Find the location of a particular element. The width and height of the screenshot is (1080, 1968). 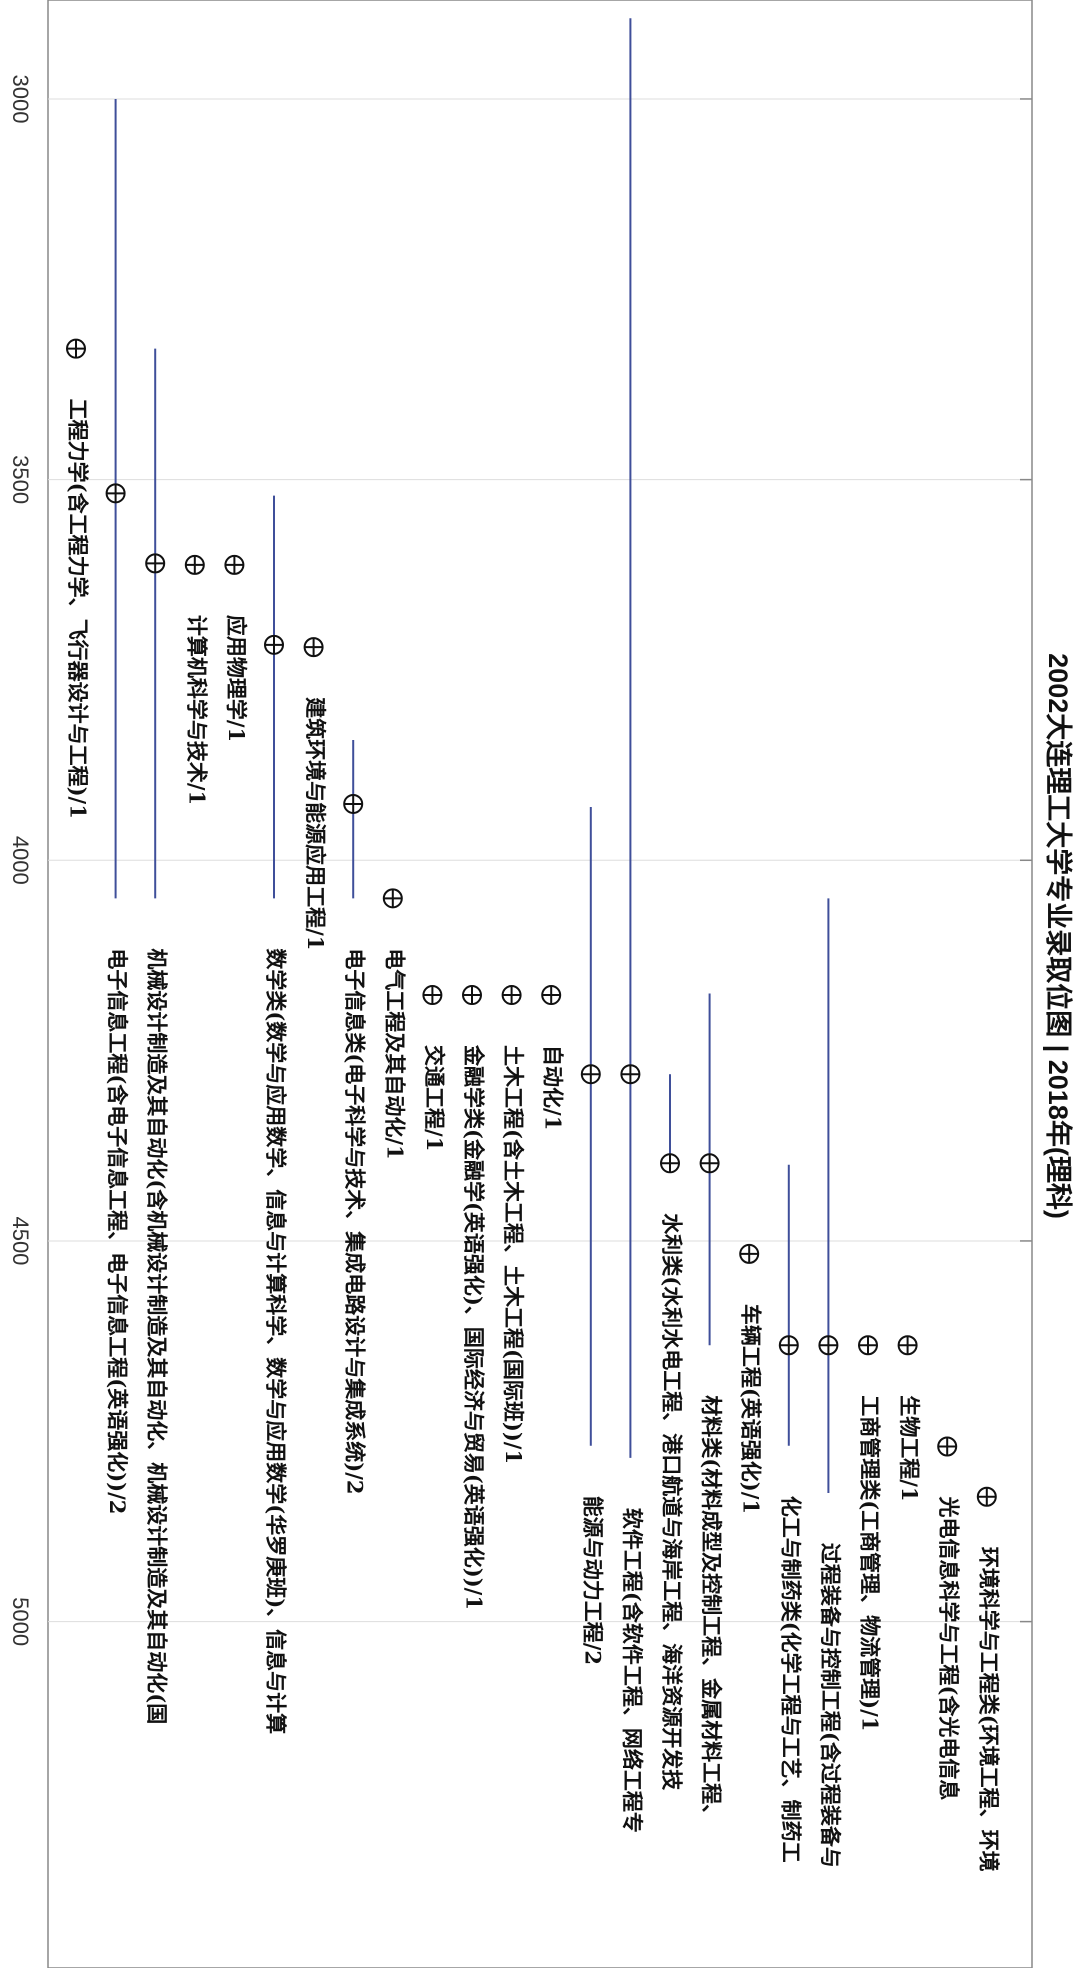

category-label: 环境科学与工程类(环境工程、环境 is located at coordinates (988, 1709).